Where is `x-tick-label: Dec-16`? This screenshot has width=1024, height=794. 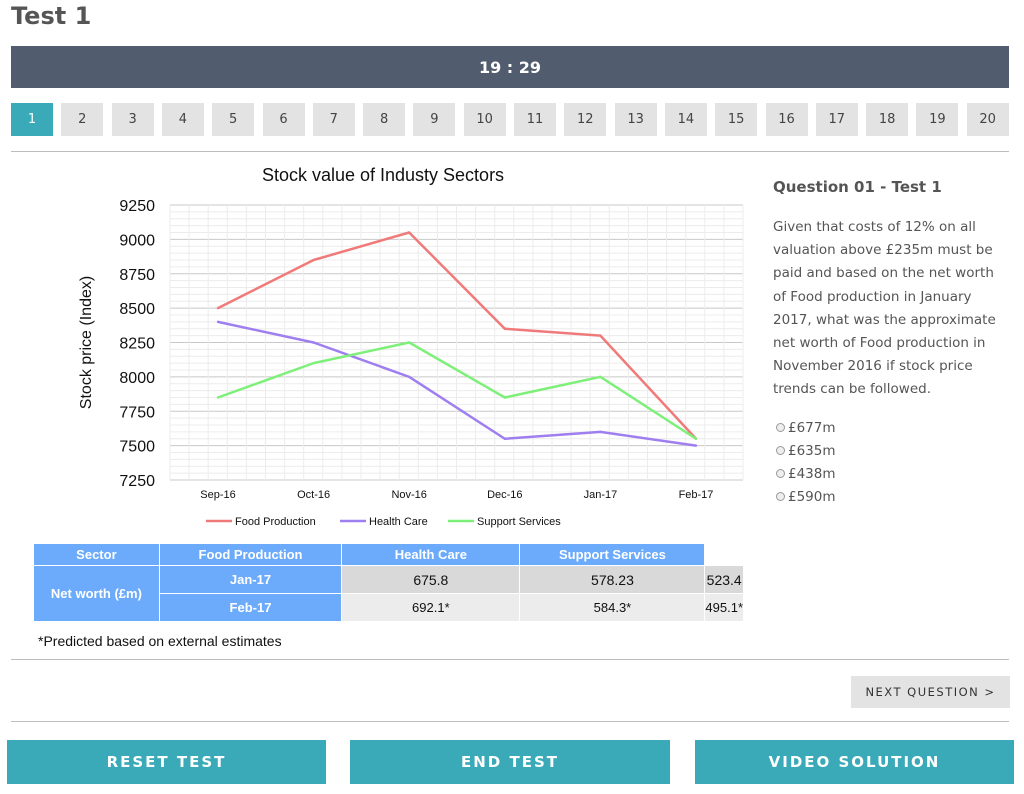 x-tick-label: Dec-16 is located at coordinates (504, 495).